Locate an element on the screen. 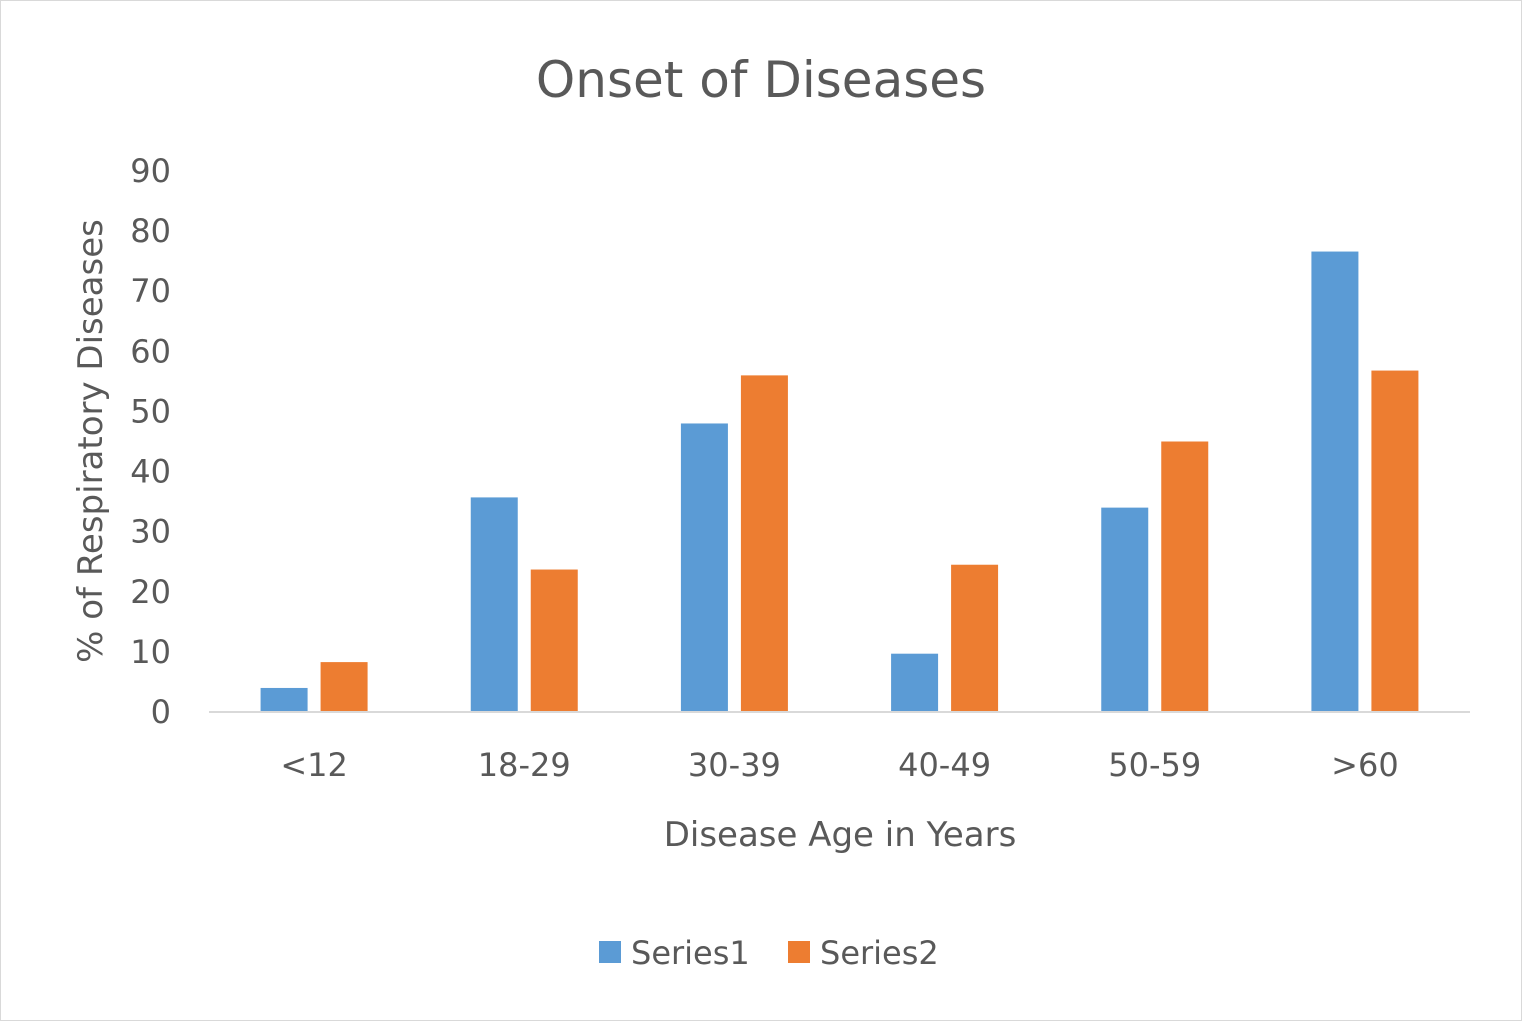 The image size is (1522, 1021). y-tick-label: 80 is located at coordinates (150, 231).